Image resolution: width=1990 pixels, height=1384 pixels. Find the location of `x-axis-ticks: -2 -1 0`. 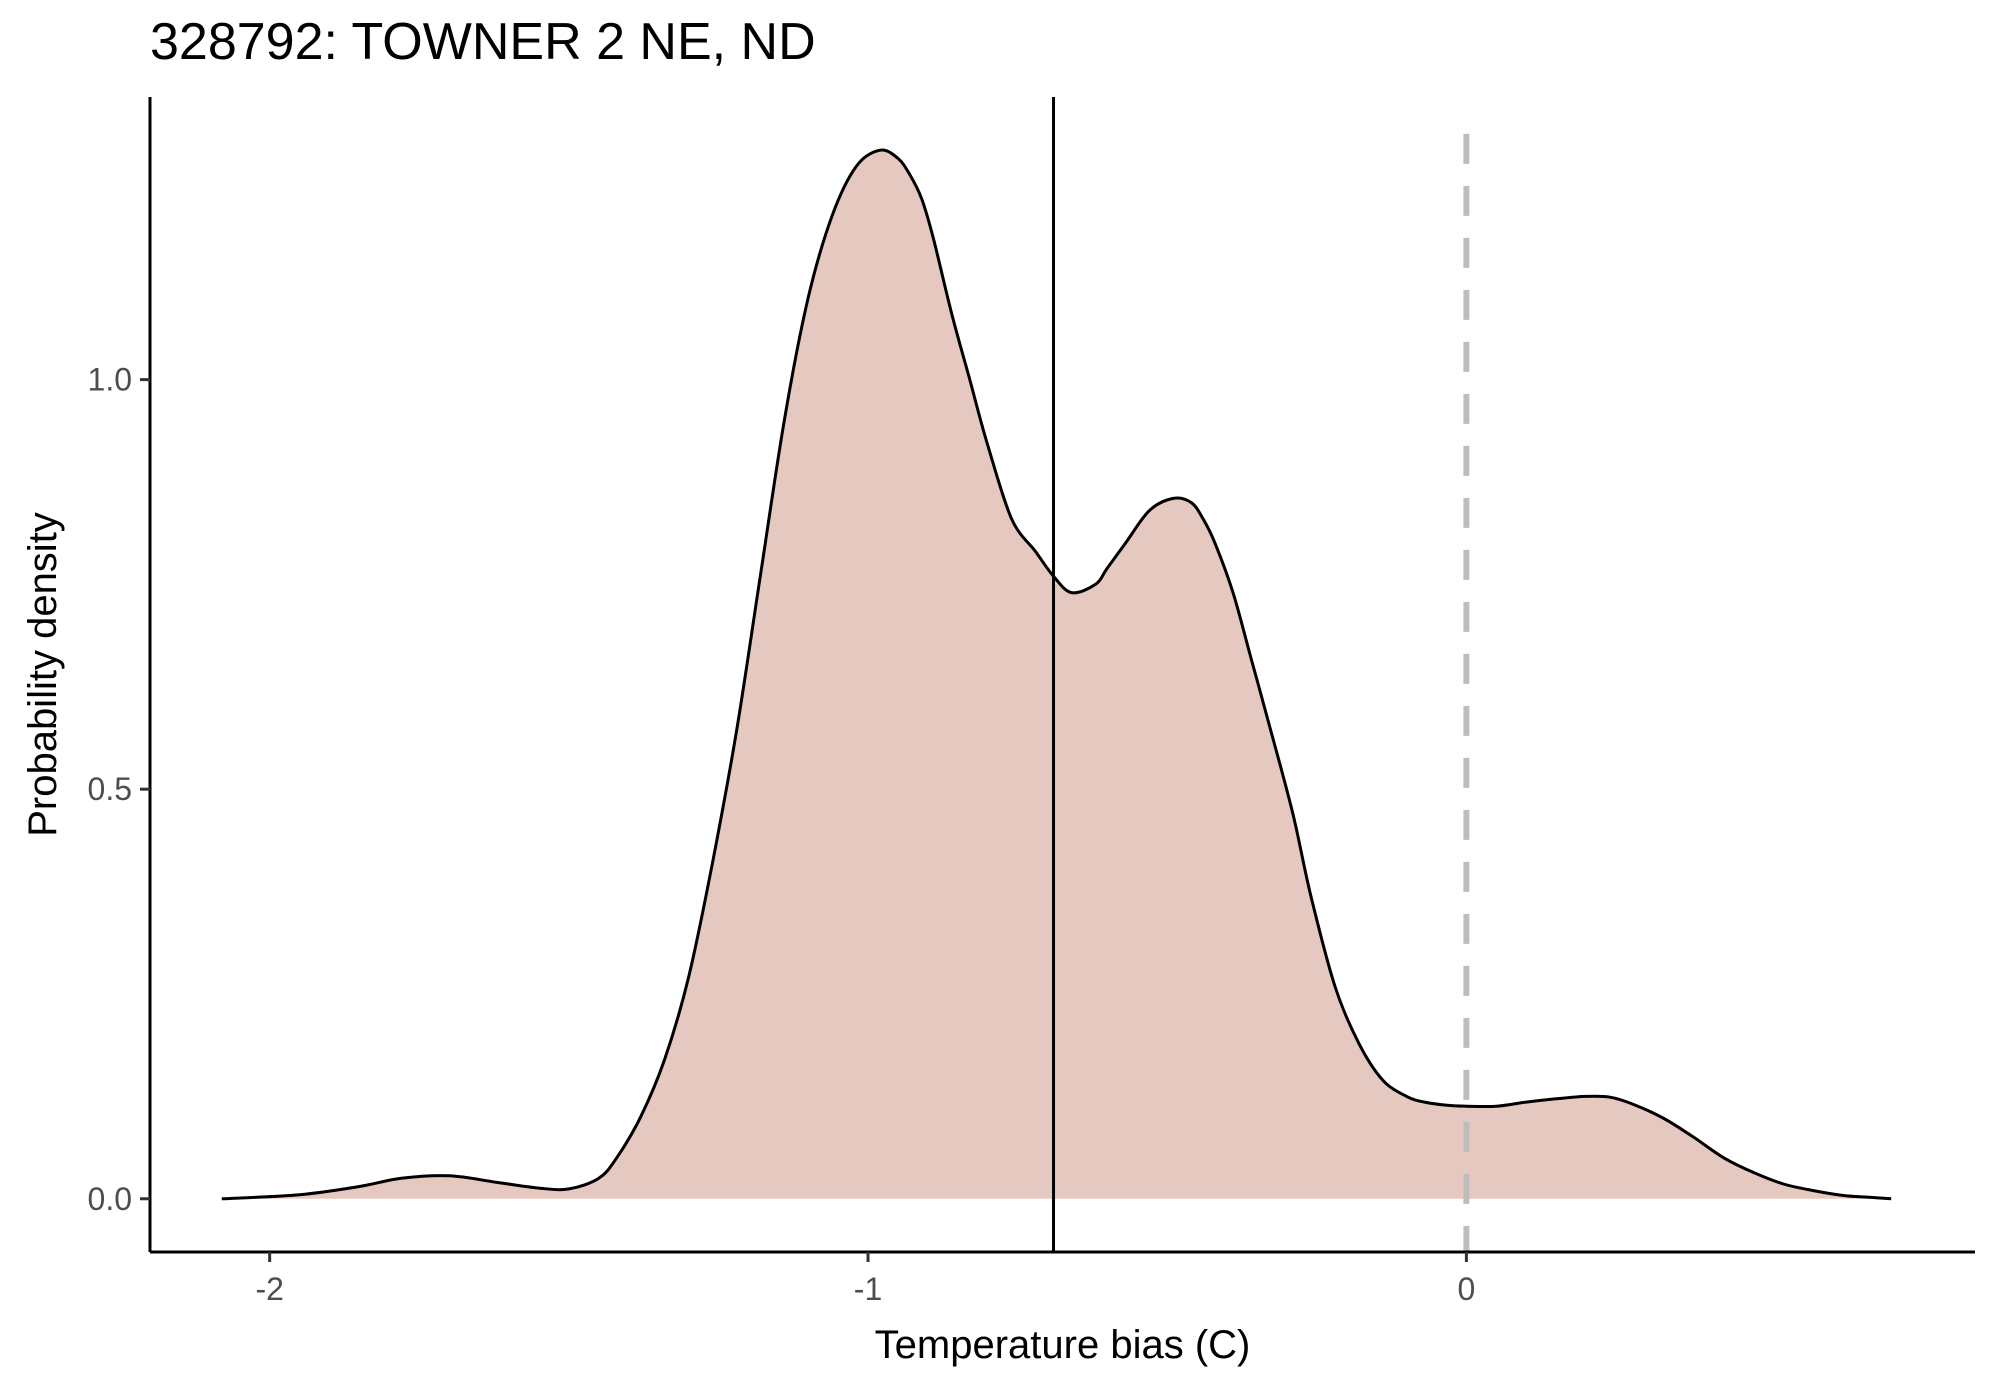

x-axis-ticks: -2 -1 0 is located at coordinates (865, 1279).